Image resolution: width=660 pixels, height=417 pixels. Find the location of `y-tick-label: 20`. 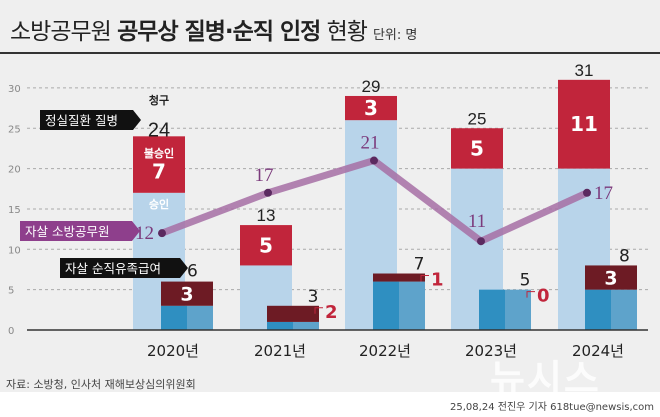

y-tick-label: 20 is located at coordinates (14, 170).